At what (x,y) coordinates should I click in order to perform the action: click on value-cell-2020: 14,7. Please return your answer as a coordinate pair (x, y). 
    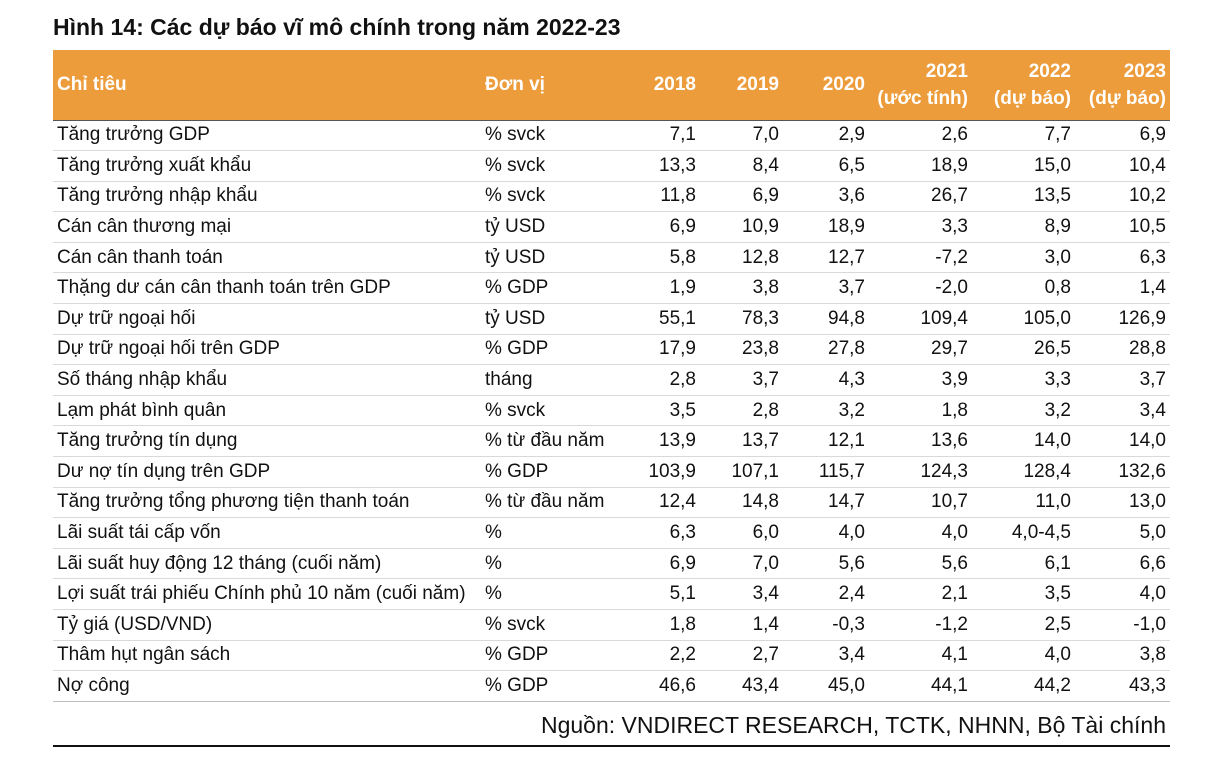
    Looking at the image, I should click on (826, 503).